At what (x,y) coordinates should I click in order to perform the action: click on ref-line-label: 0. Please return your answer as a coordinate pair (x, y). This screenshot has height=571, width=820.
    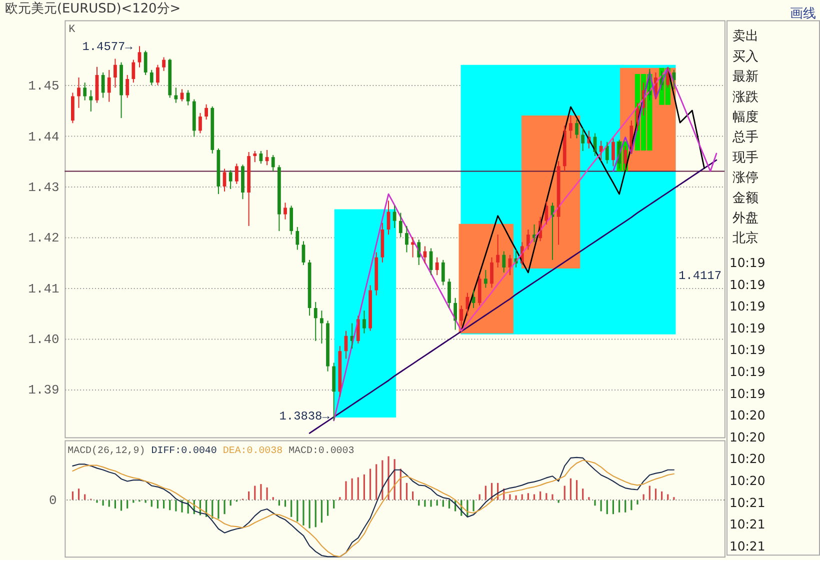
    Looking at the image, I should click on (52, 500).